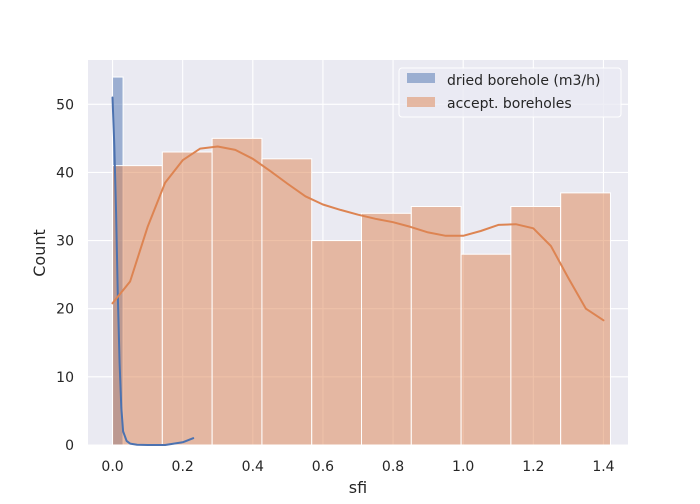 Image resolution: width=700 pixels, height=504 pixels. Describe the element at coordinates (509, 104) in the screenshot. I see `legend-label-accept: accept. boreholes` at that location.